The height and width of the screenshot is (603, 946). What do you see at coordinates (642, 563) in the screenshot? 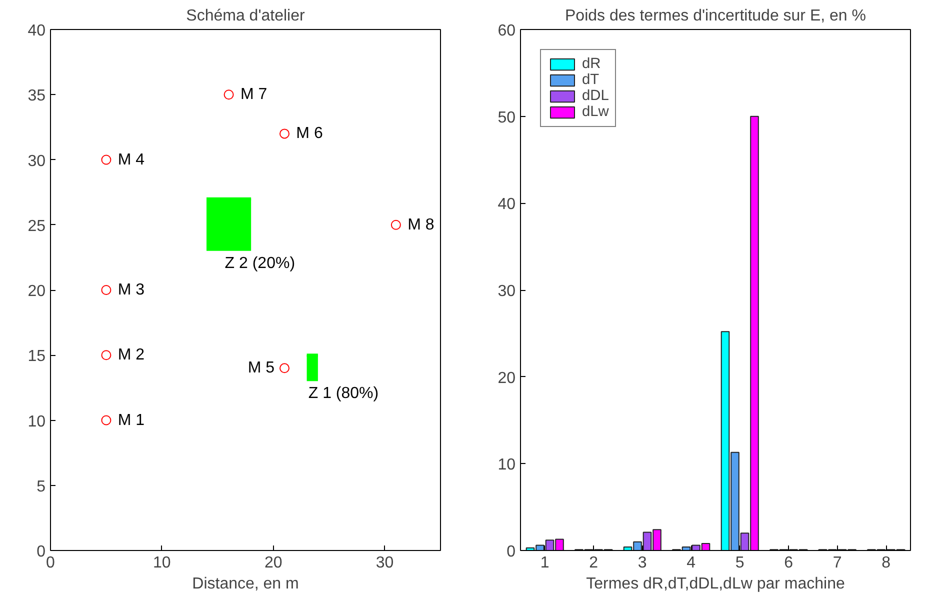
I see `x-tick-label: 3` at bounding box center [642, 563].